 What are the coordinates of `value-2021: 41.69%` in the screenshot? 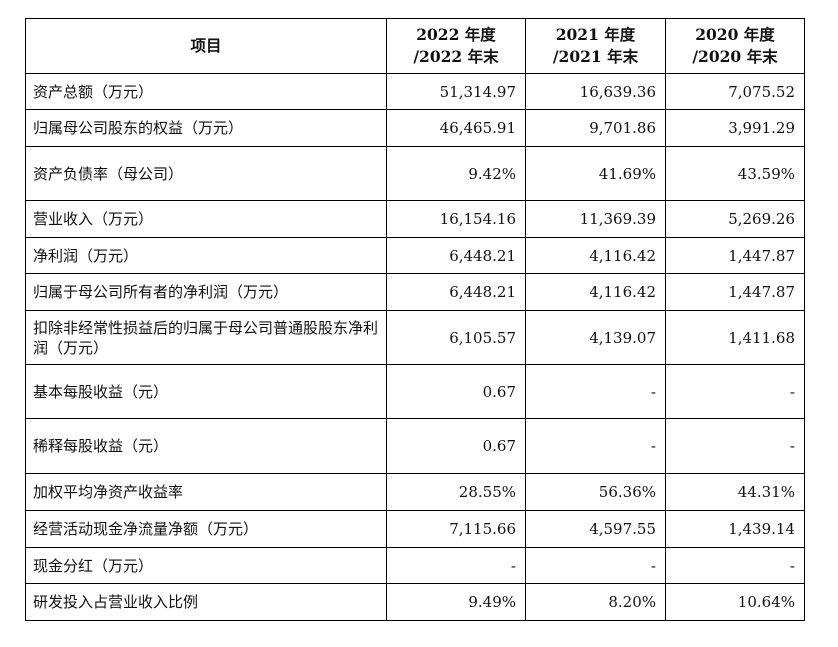 It's located at (595, 173).